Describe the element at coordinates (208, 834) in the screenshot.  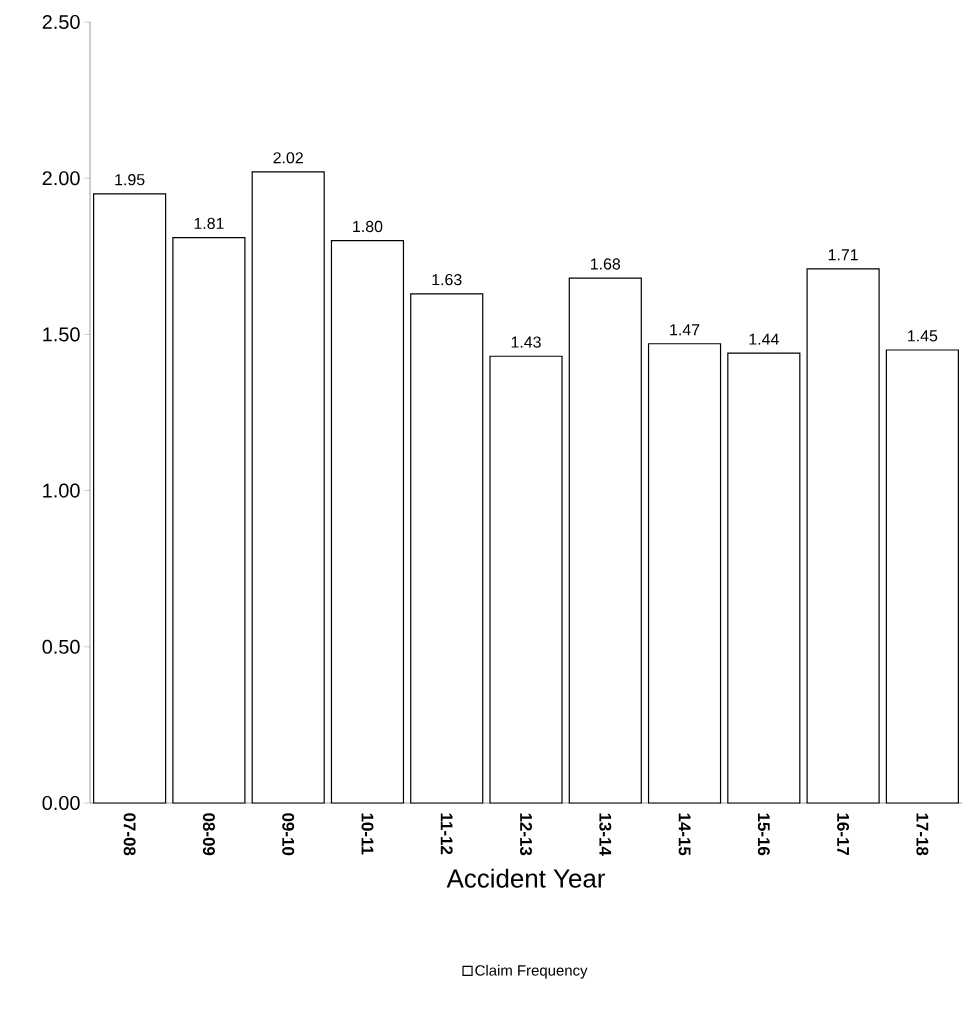
I see `x-tick-label: 08-09` at that location.